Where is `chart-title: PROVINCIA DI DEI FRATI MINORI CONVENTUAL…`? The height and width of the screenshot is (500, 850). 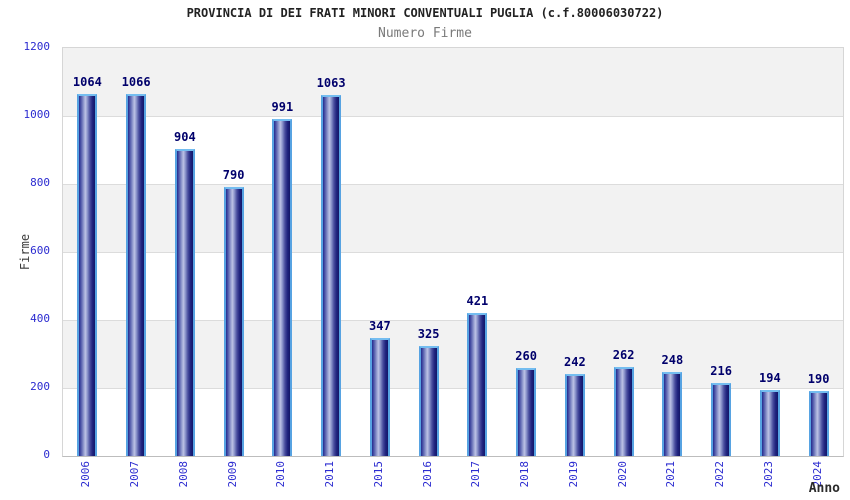
chart-title: PROVINCIA DI DEI FRATI MINORI CONVENTUAL… is located at coordinates (425, 13).